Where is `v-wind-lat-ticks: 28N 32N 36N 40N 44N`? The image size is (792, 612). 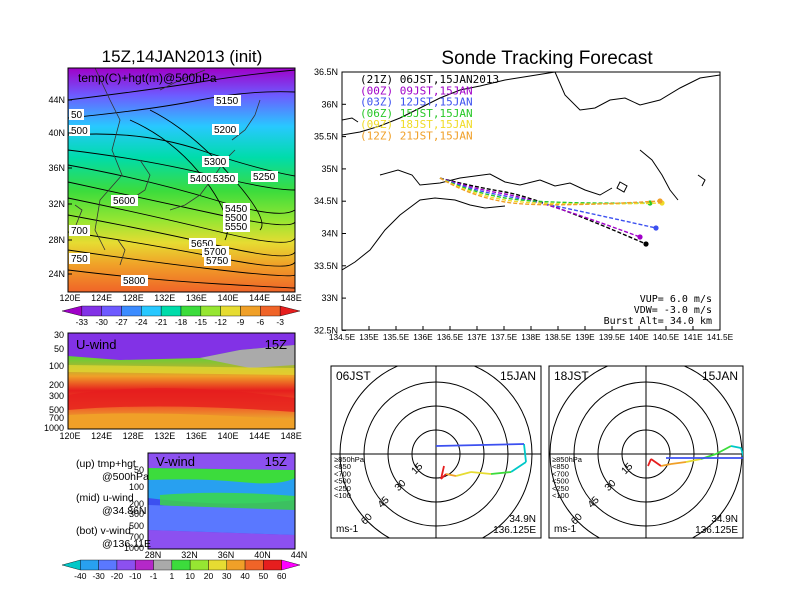
v-wind-lat-ticks: 28N 32N 36N 40N 44N is located at coordinates (226, 555).